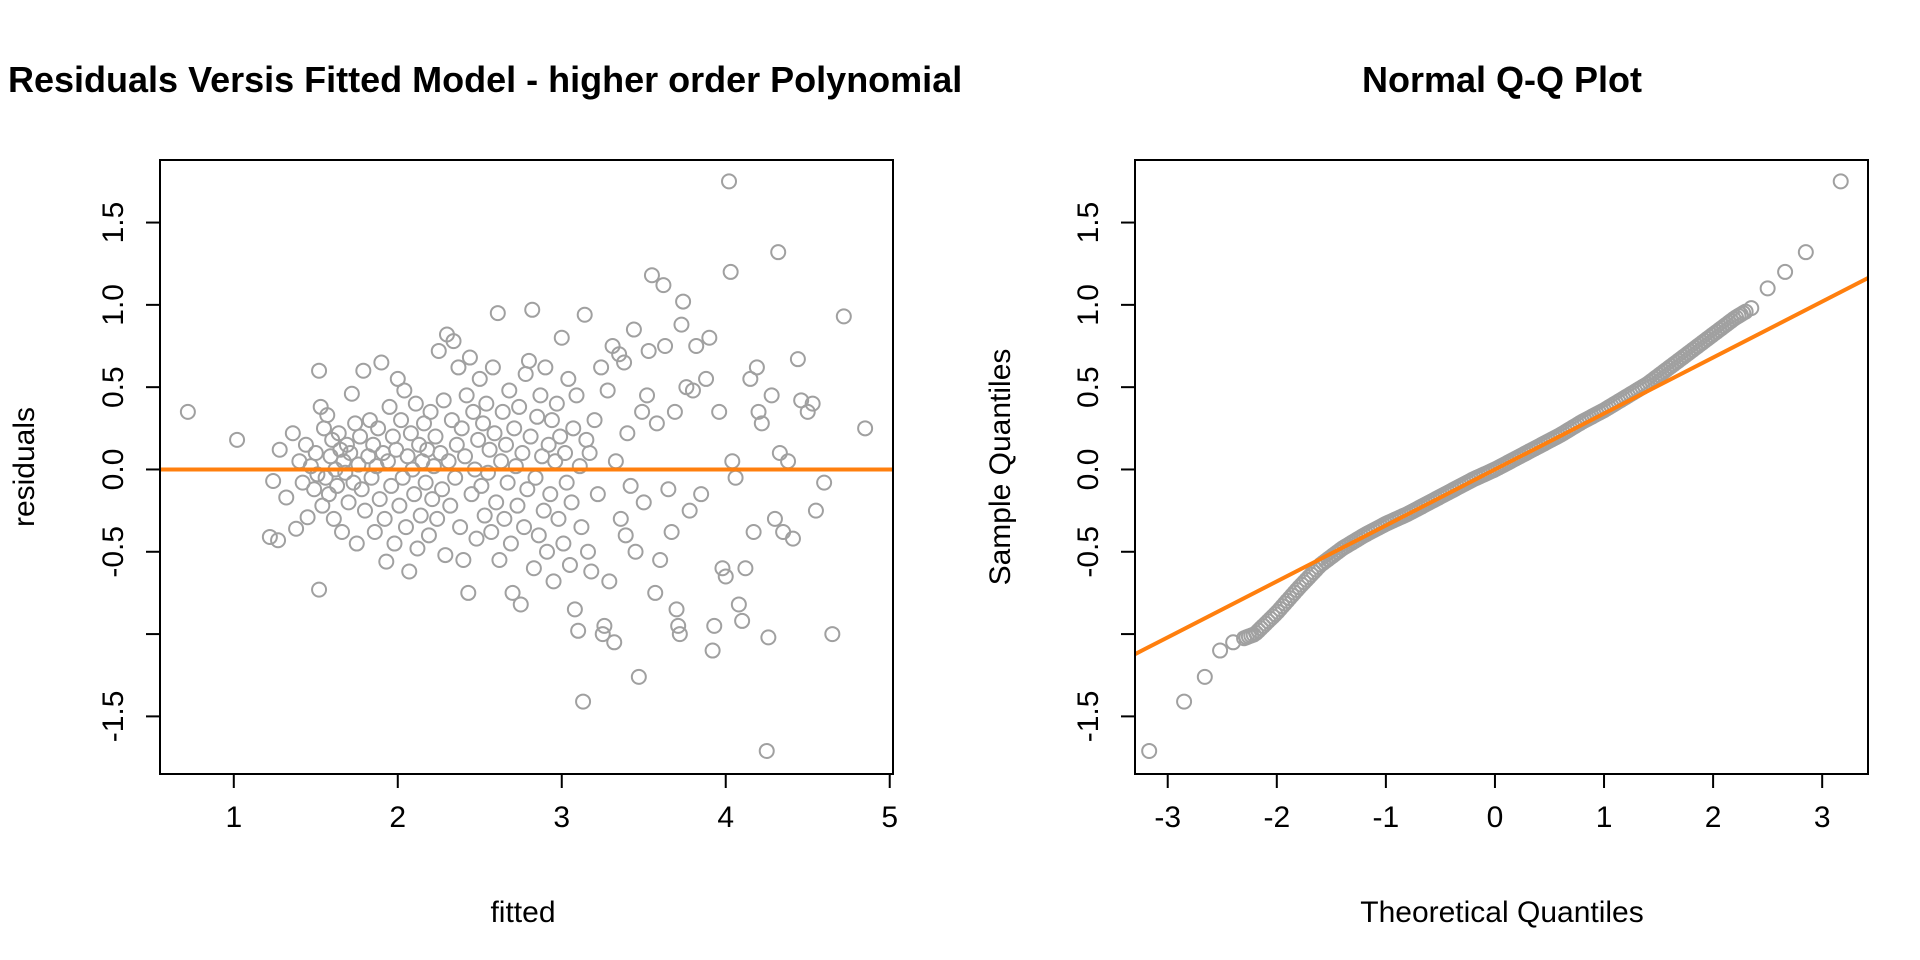 Image resolution: width=1920 pixels, height=960 pixels. What do you see at coordinates (1088, 470) in the screenshot?
I see `y-tick-label: 0.0` at bounding box center [1088, 470].